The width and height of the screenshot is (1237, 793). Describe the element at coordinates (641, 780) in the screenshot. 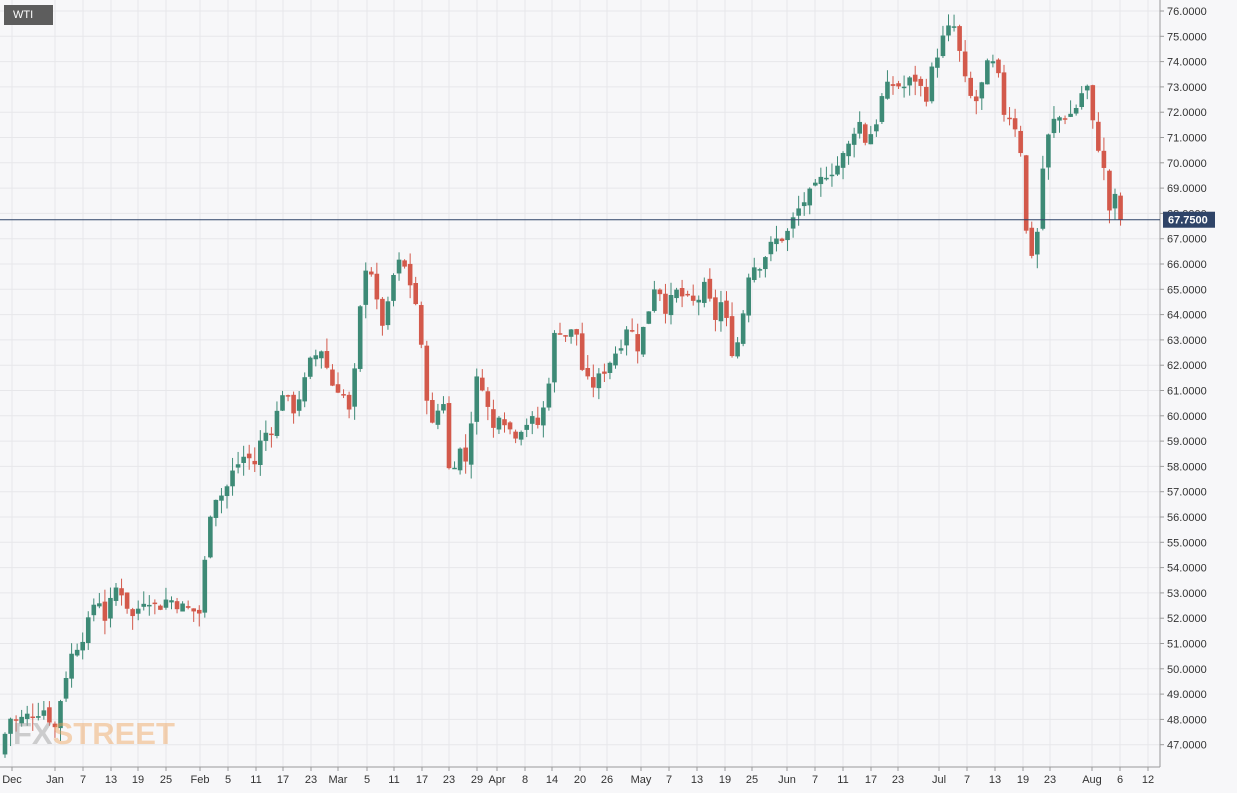

I see `x-tick-label: May` at that location.